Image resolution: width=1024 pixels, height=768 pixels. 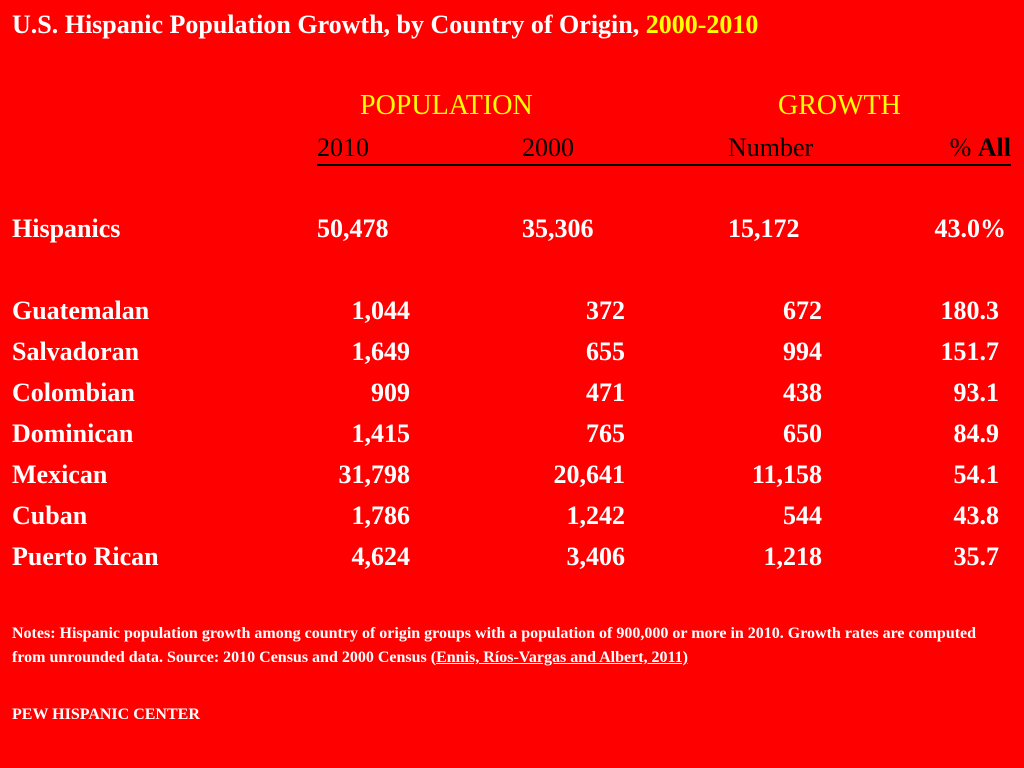 I want to click on row-pop-2000: 372, so click(x=605, y=310).